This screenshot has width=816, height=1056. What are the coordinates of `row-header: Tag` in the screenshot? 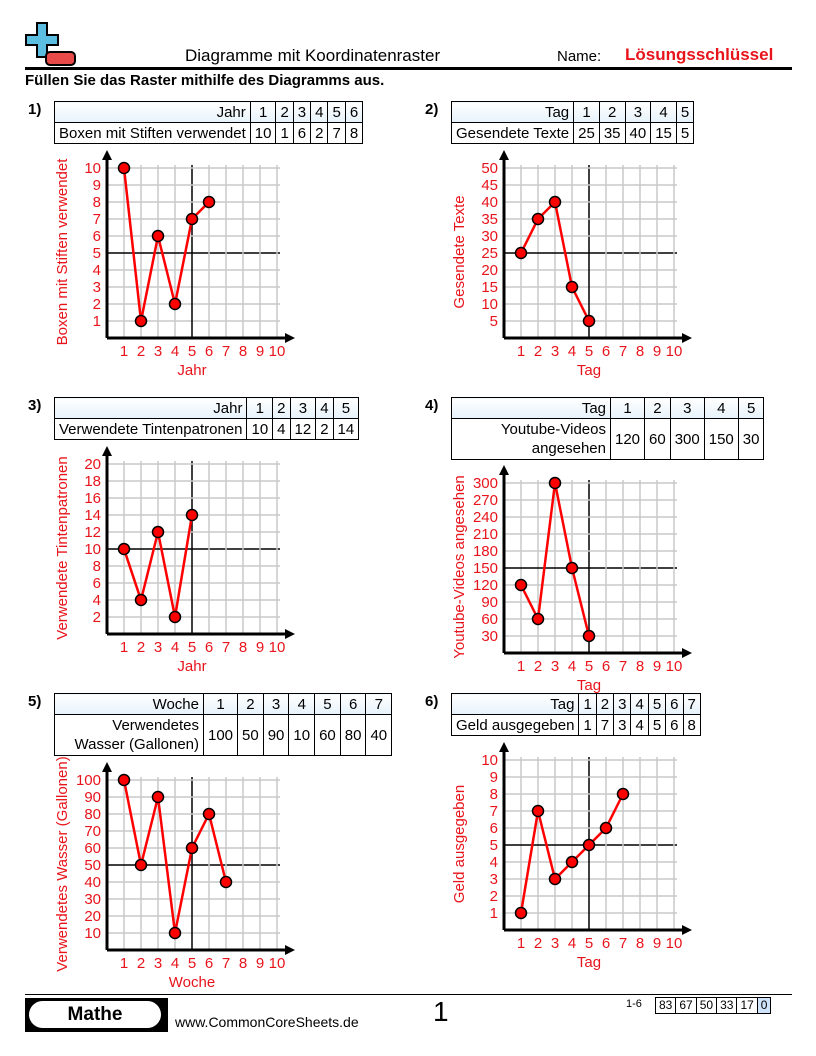 It's located at (531, 408).